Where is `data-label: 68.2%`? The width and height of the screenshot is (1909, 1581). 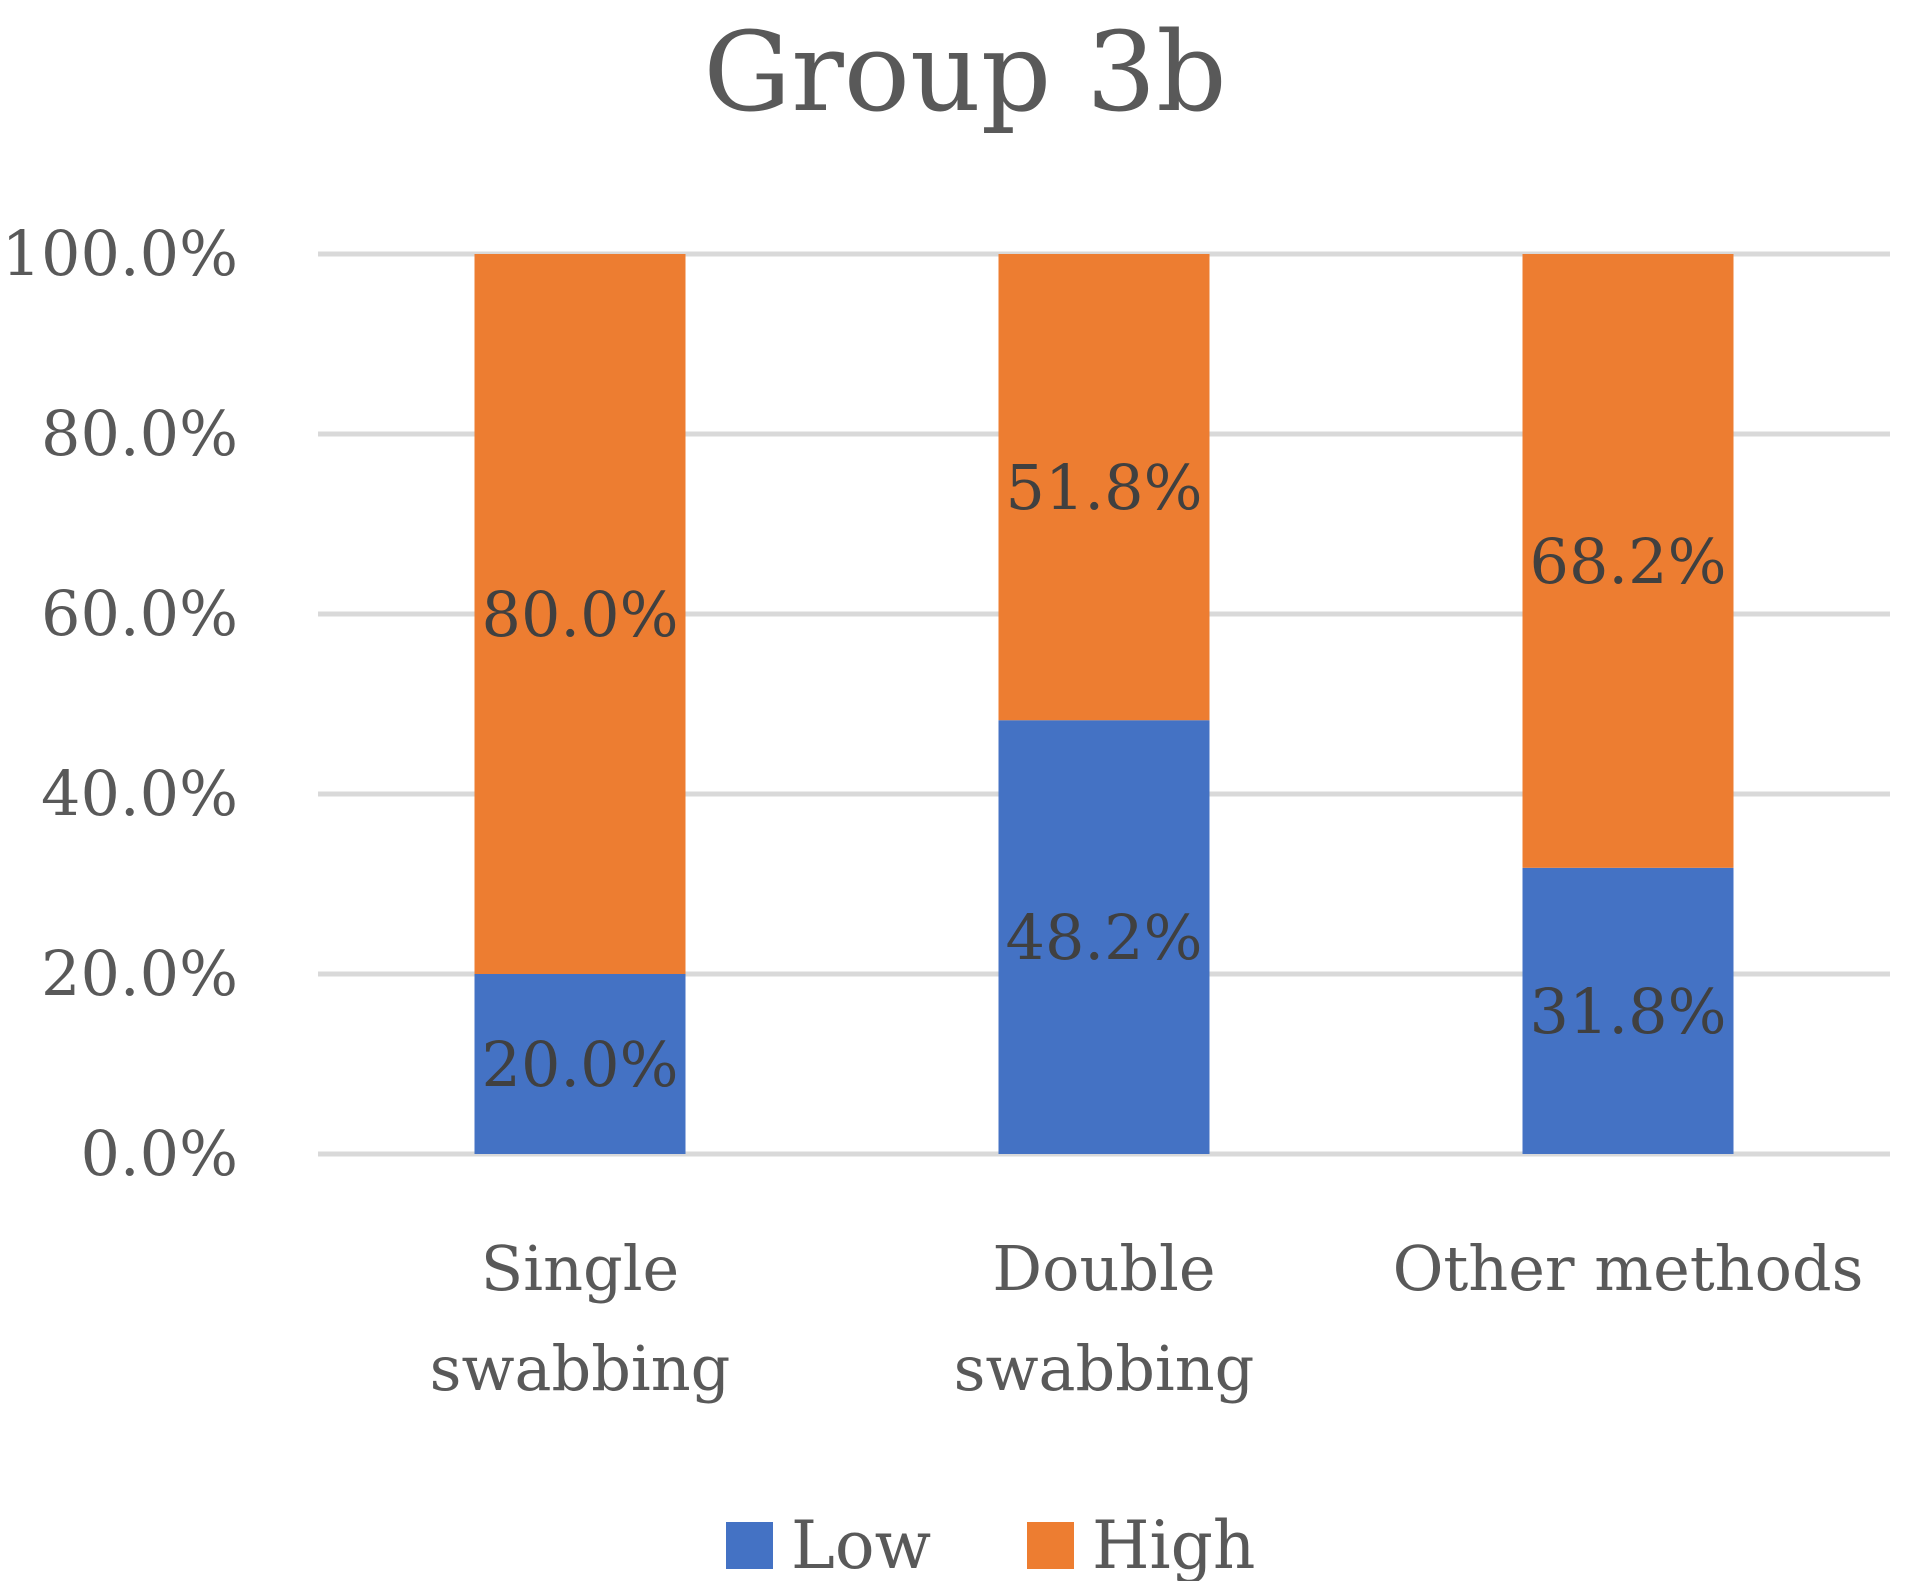
data-label: 68.2% is located at coordinates (1628, 561).